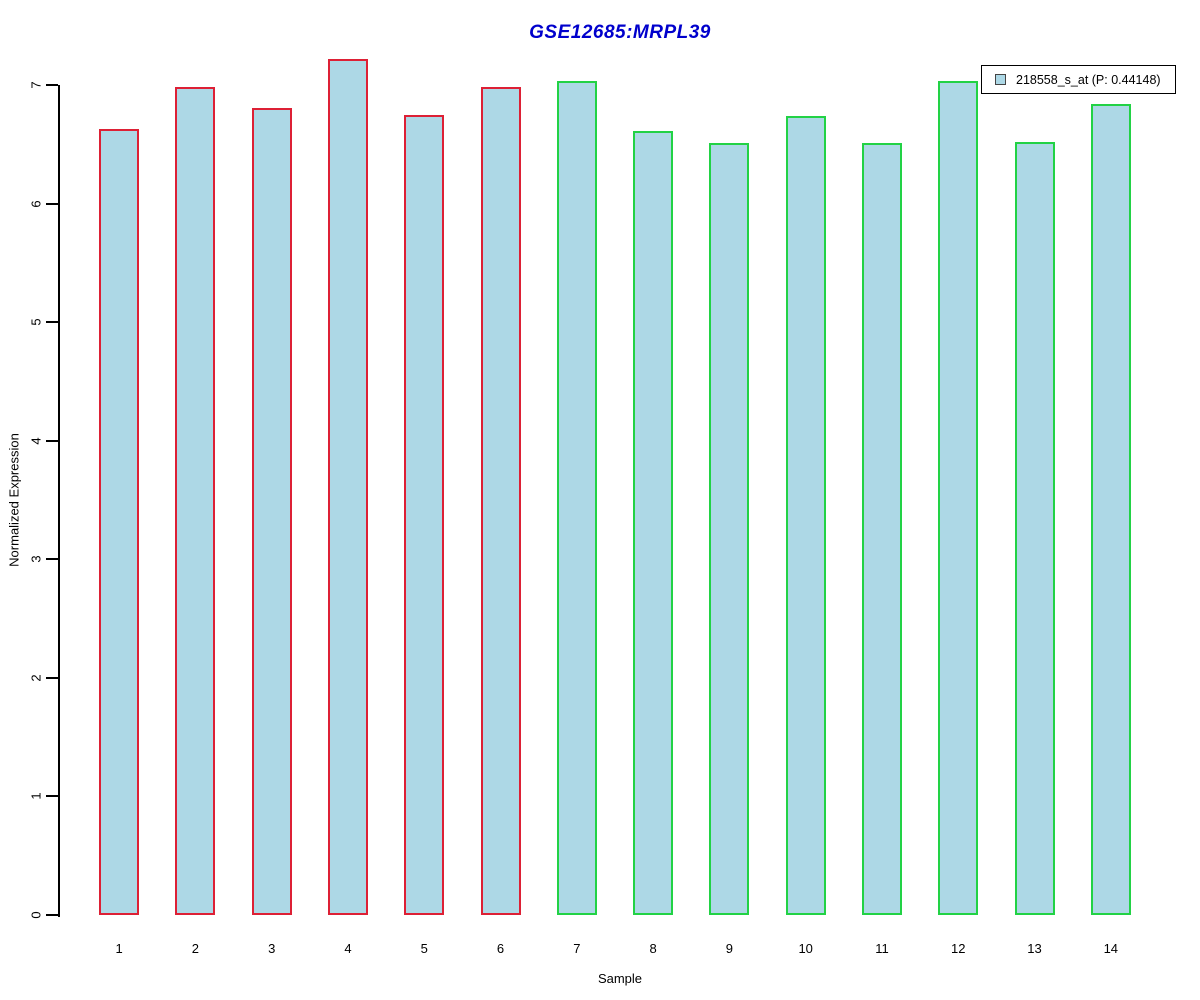 The image size is (1200, 1000). I want to click on bar-slot: 11, so click(882, 549).